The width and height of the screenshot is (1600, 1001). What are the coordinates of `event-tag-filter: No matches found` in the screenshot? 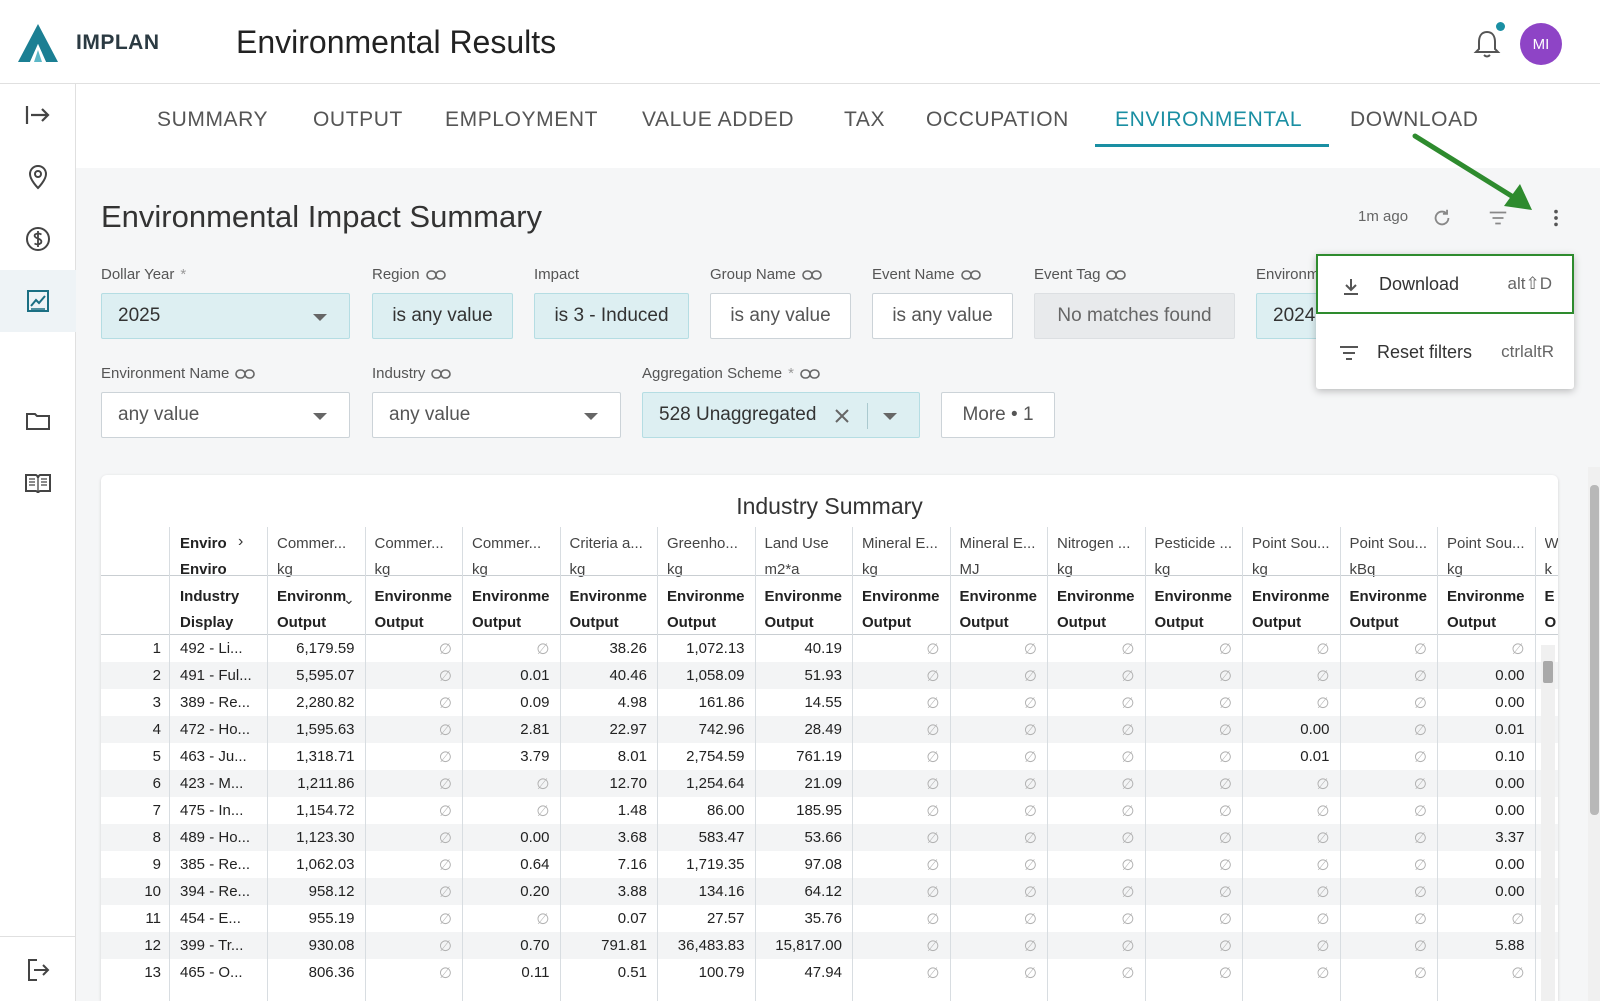 It's located at (1134, 316).